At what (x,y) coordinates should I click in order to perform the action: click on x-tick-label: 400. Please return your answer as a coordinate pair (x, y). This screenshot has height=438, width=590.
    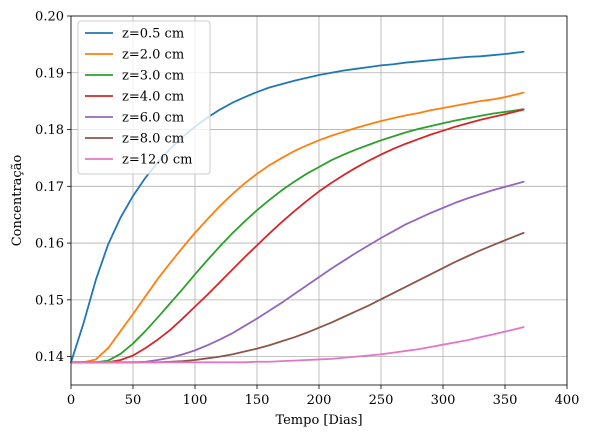
    Looking at the image, I should click on (567, 400).